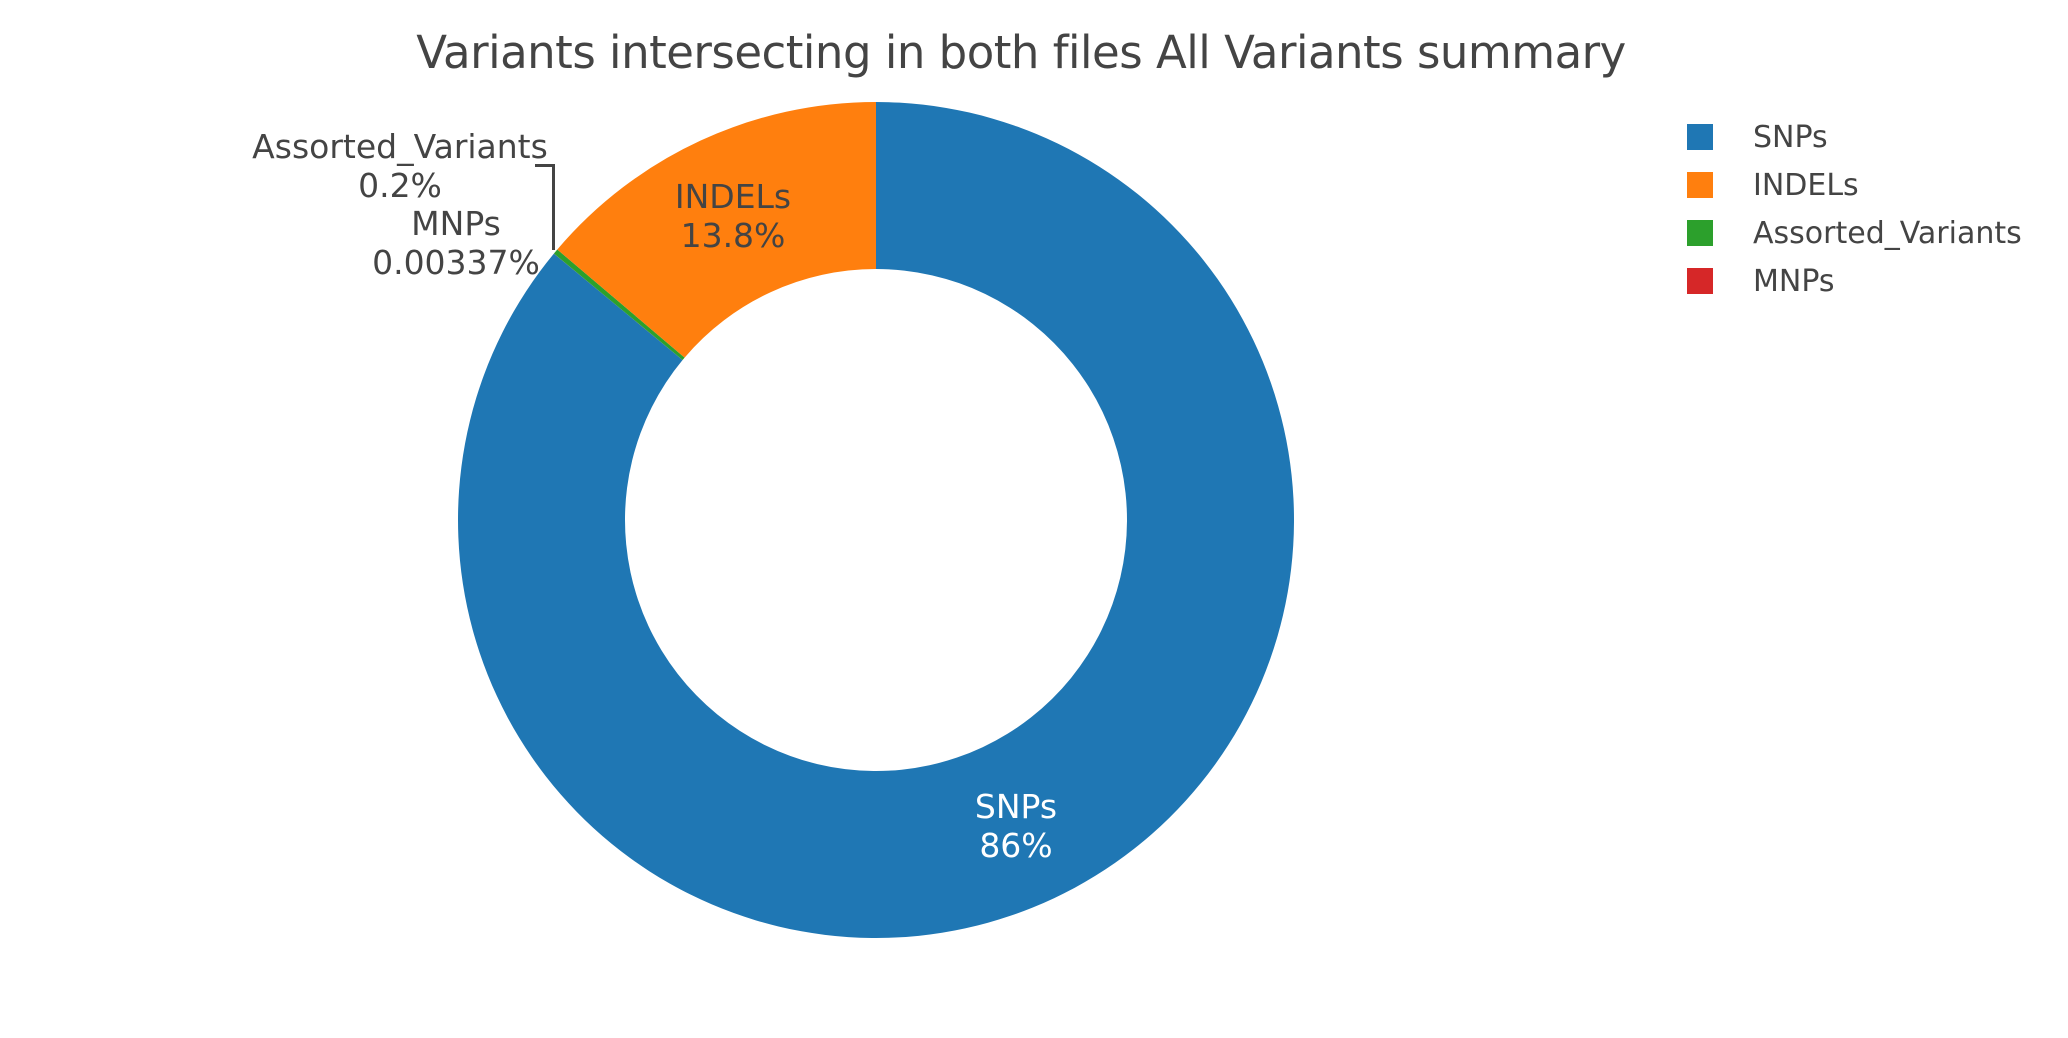 This screenshot has height=1038, width=2068. I want to click on pie-slice-assorted_variants, so click(619, 304).